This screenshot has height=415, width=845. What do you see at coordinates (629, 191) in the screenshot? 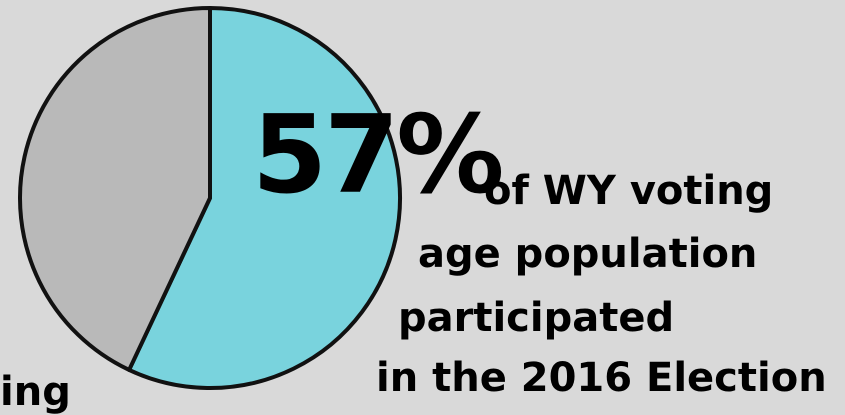
I see `caption-line-1: of WY voting` at bounding box center [629, 191].